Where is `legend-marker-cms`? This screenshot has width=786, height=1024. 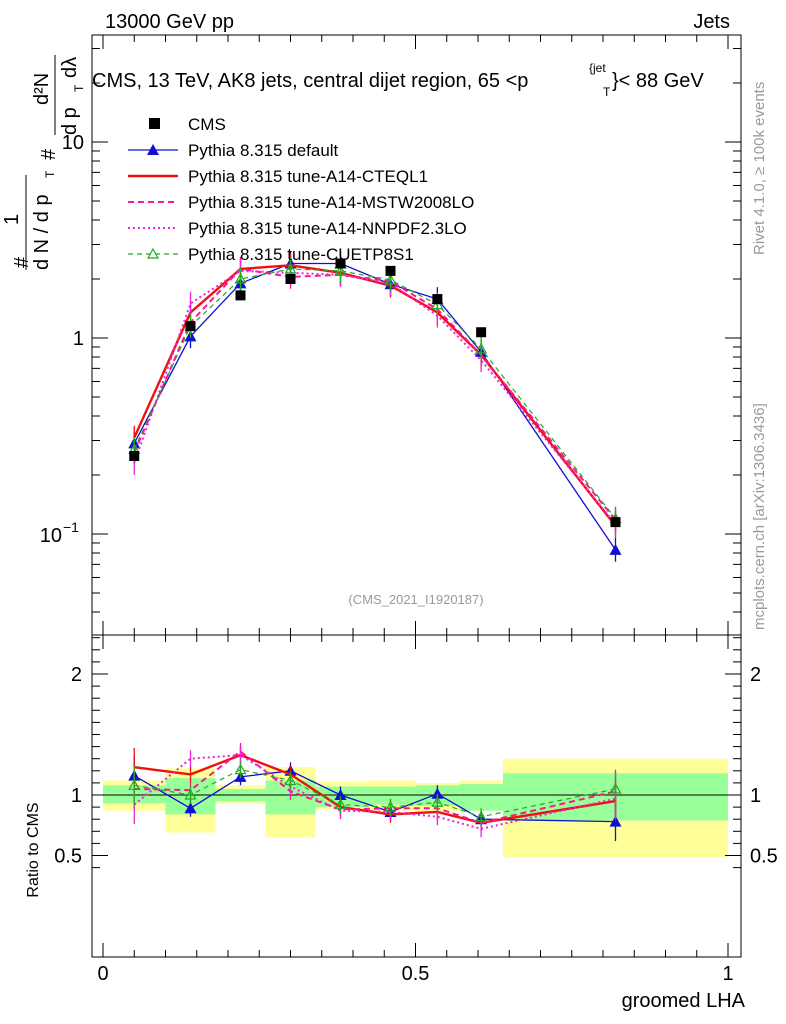
legend-marker-cms is located at coordinates (154, 123).